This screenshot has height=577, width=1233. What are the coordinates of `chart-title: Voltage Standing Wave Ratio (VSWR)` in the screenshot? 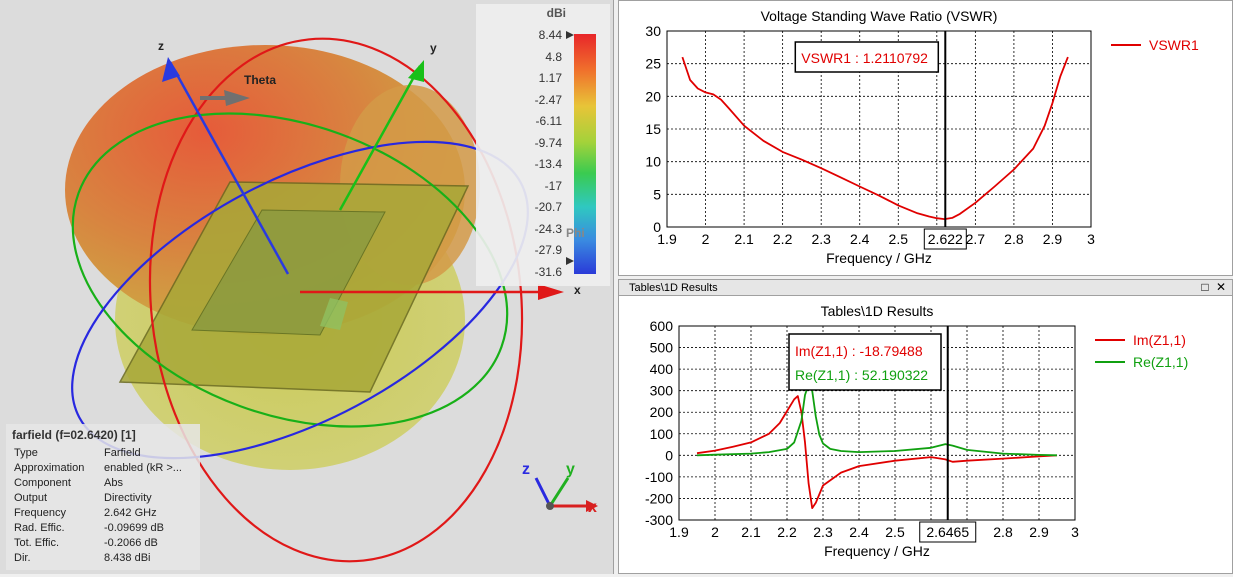 It's located at (879, 16).